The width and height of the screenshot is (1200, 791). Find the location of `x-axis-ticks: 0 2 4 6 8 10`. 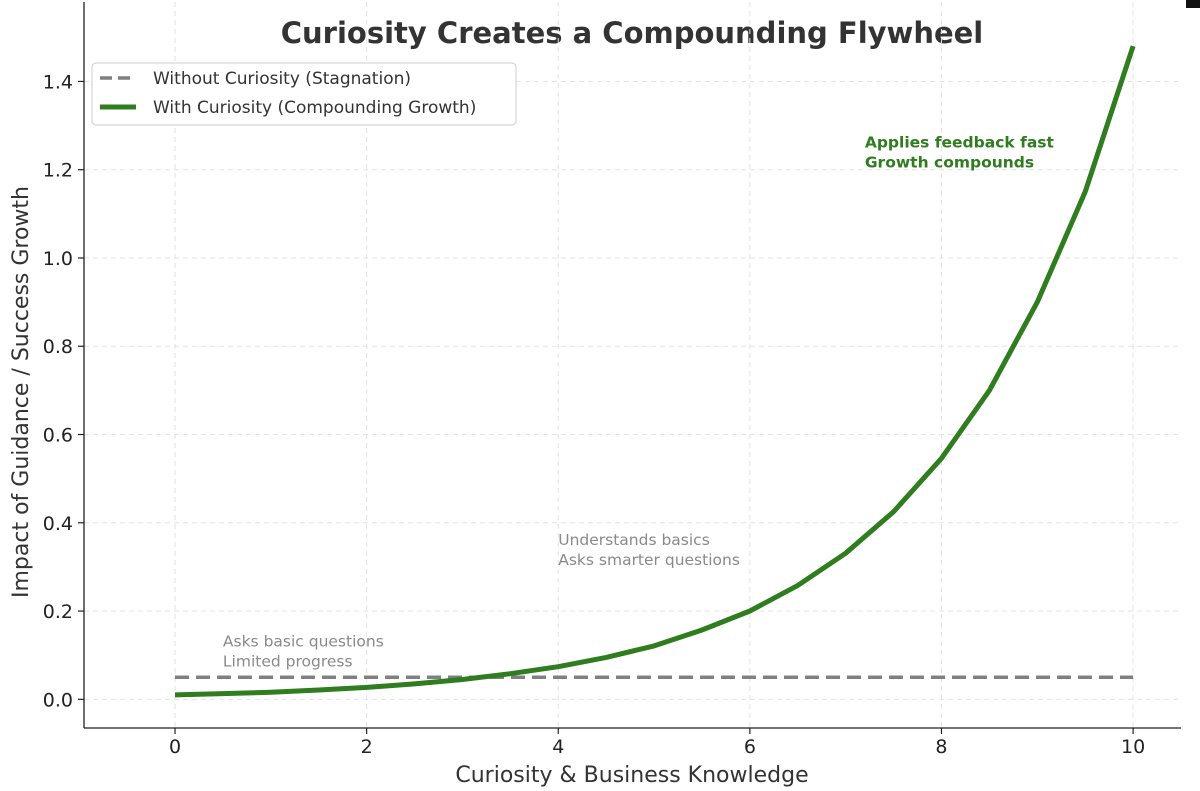

x-axis-ticks: 0 2 4 6 8 10 is located at coordinates (657, 743).